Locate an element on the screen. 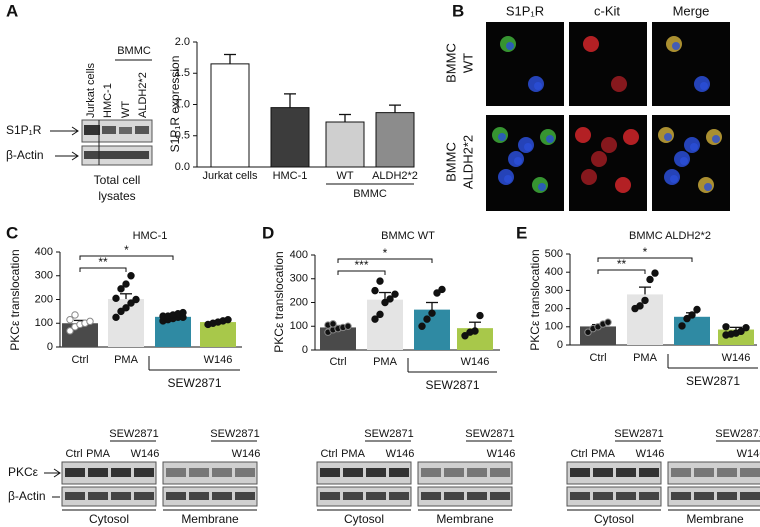 The image size is (760, 527). x-tick-label: PMA is located at coordinates (645, 358).